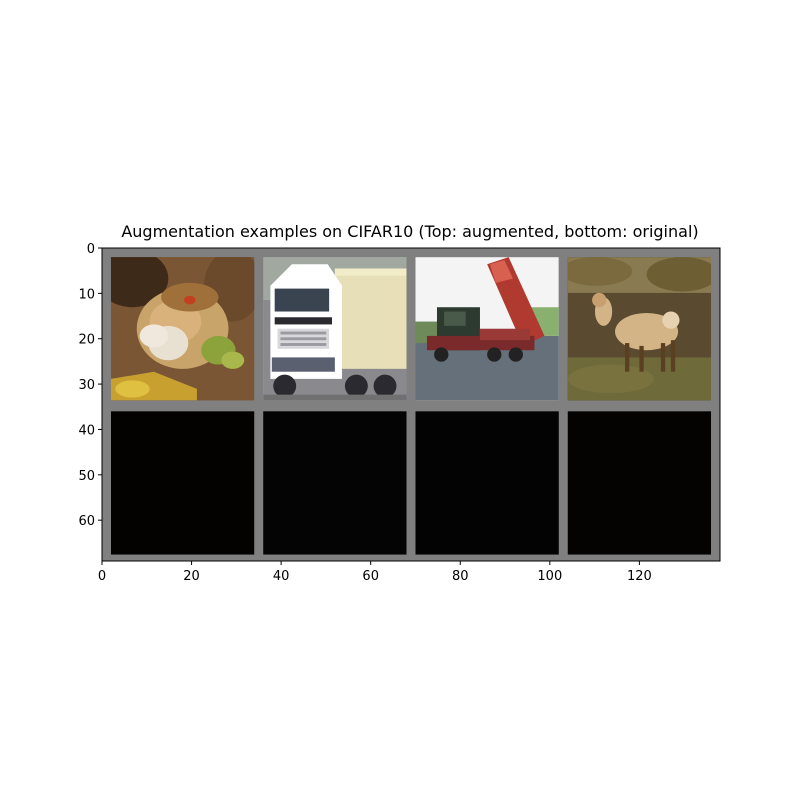 The image size is (800, 800). I want to click on x-tick-label: 40, so click(281, 576).